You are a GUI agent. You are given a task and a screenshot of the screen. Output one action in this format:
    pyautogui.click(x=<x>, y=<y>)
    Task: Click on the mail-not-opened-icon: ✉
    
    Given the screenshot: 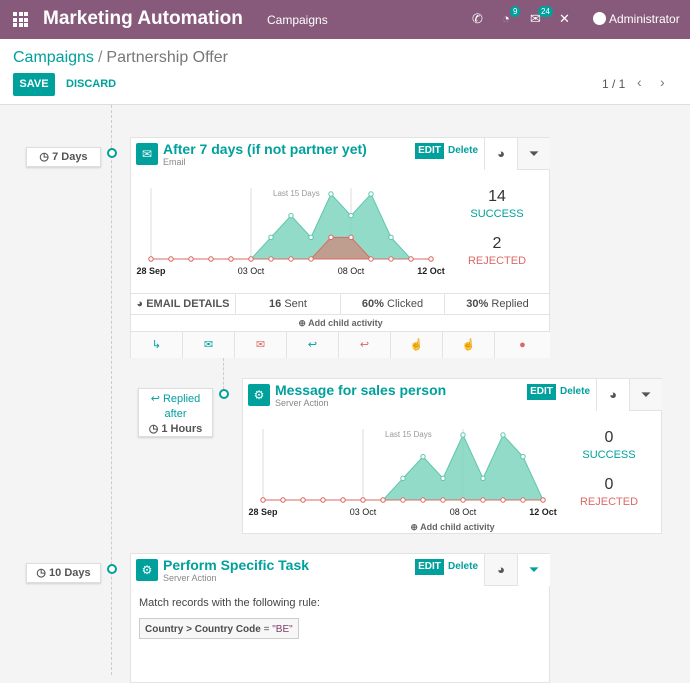 What is the action you would take?
    pyautogui.click(x=261, y=345)
    